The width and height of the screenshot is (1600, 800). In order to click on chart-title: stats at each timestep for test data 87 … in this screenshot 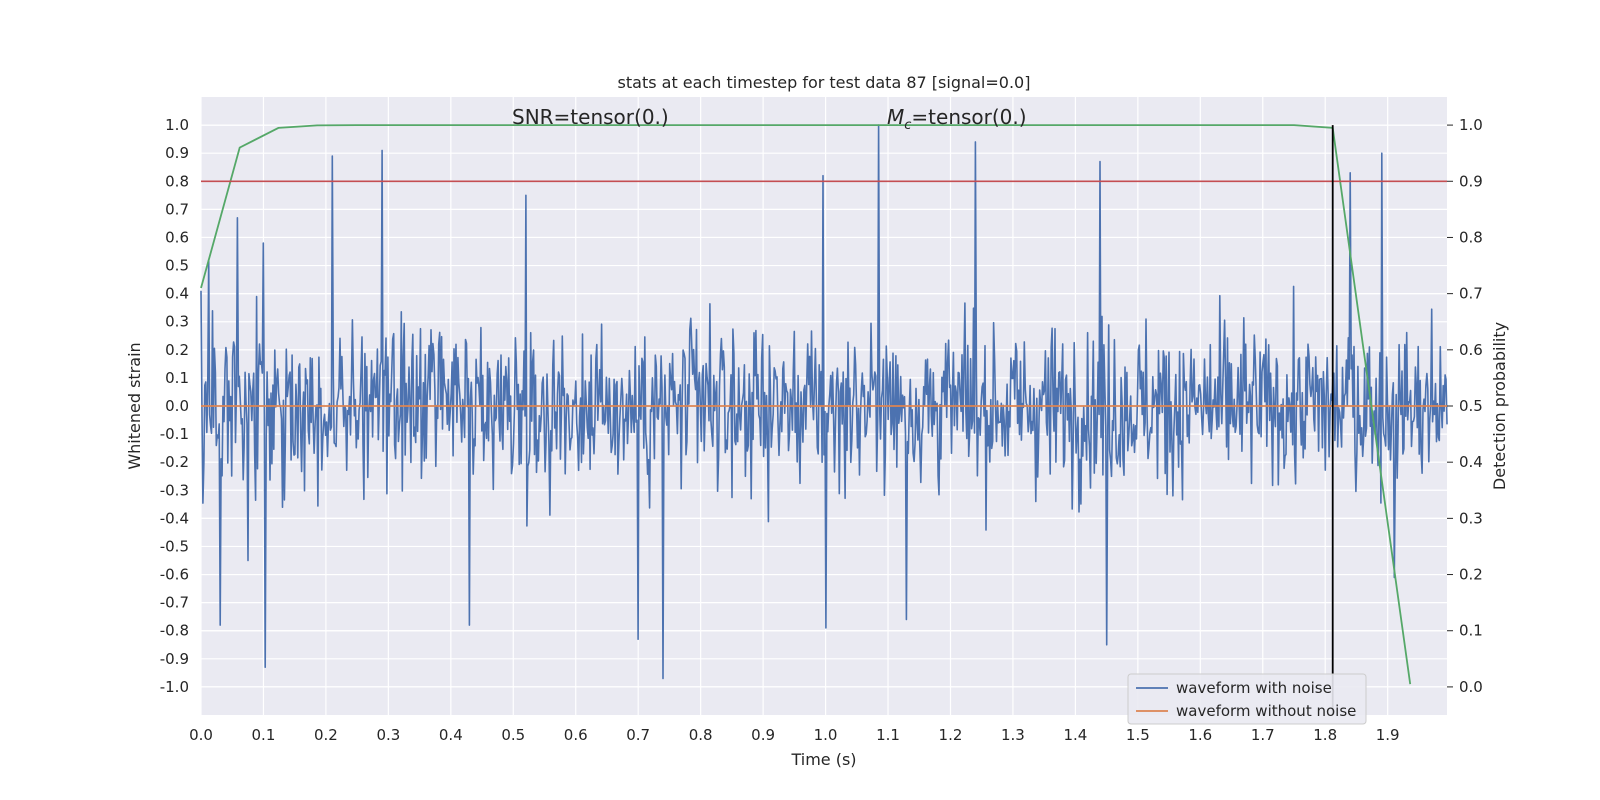, I will do `click(824, 82)`.